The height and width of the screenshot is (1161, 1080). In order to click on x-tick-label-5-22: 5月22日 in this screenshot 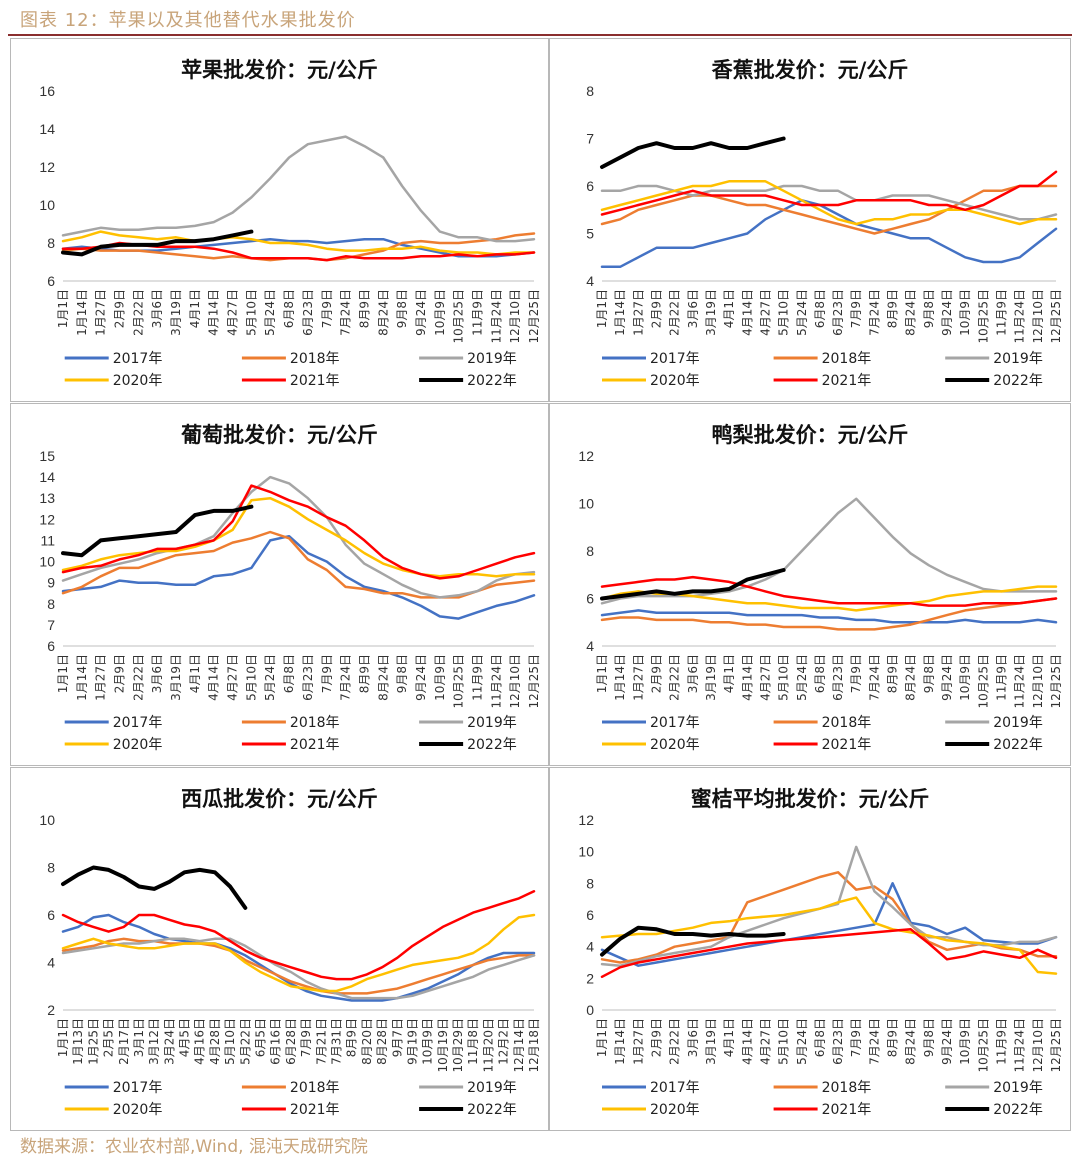, I will do `click(245, 1041)`.